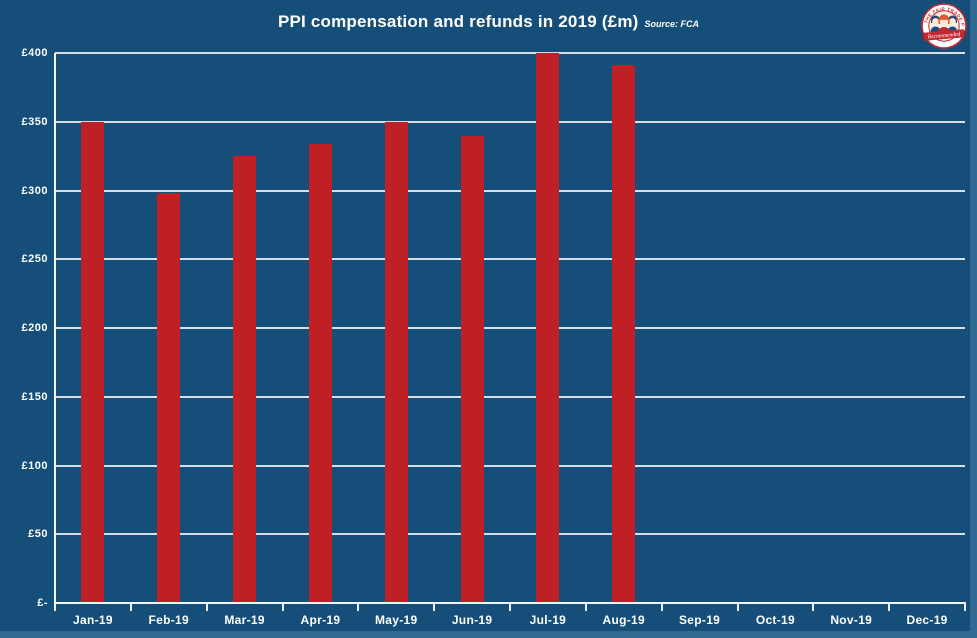 This screenshot has height=638, width=977. I want to click on y-axis-tick-label: £300, so click(34, 190).